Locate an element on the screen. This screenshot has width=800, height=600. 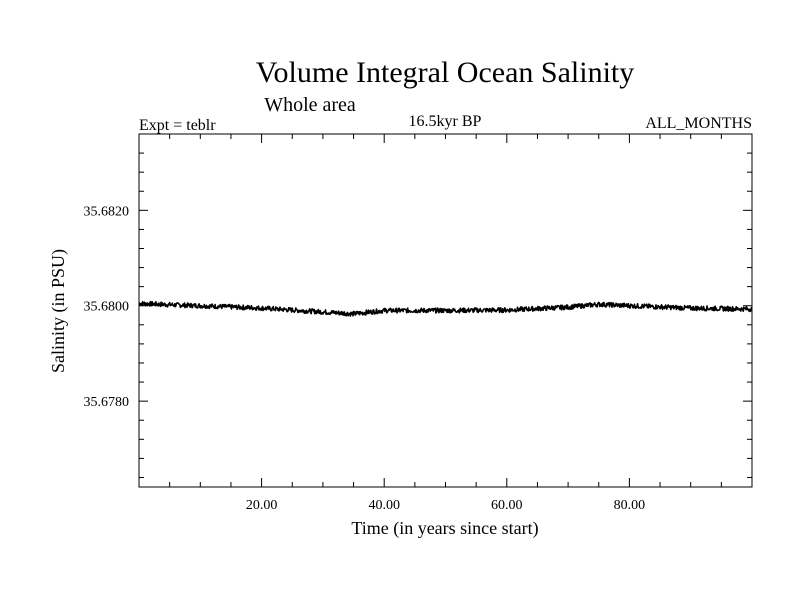
x-tick-label: 80.00 is located at coordinates (630, 505).